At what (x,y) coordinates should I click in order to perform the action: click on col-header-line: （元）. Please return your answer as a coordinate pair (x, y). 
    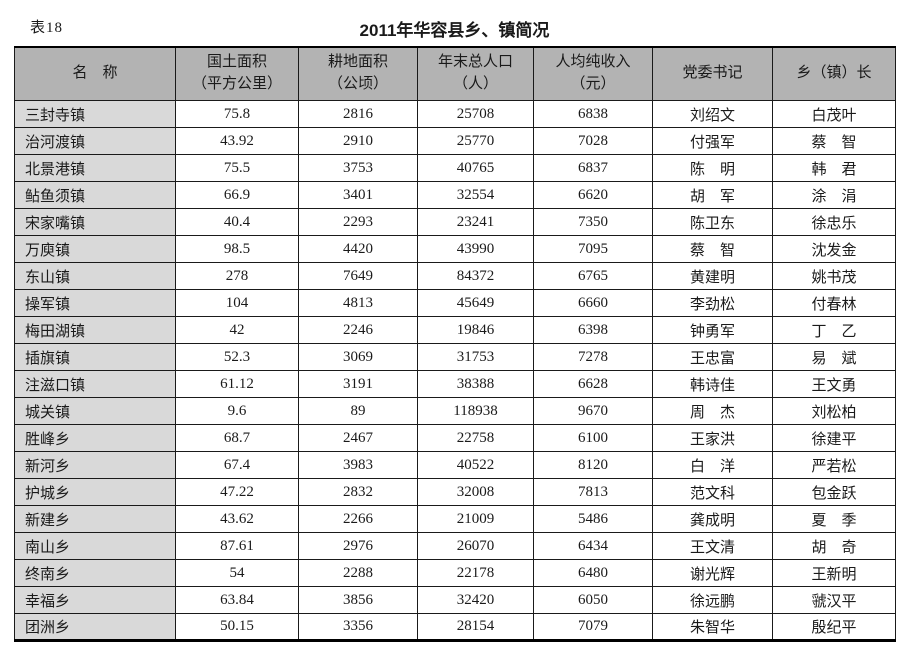
    Looking at the image, I should click on (593, 84).